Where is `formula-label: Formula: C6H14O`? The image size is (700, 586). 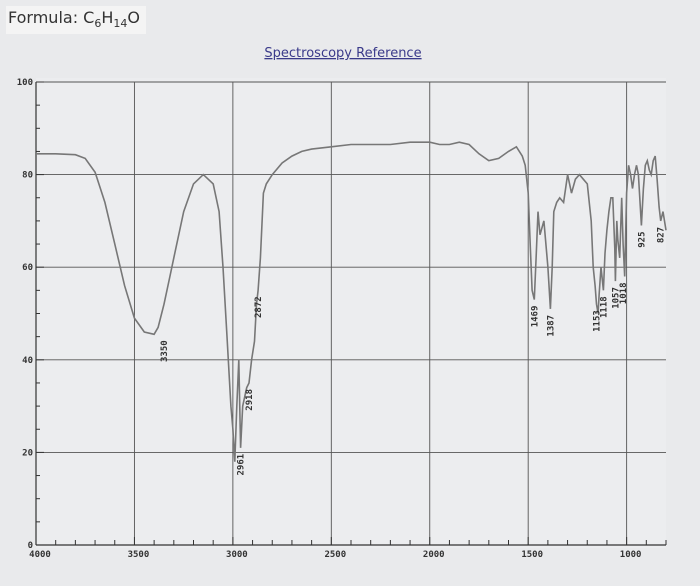
formula-label: Formula: C6H14O is located at coordinates (76, 20).